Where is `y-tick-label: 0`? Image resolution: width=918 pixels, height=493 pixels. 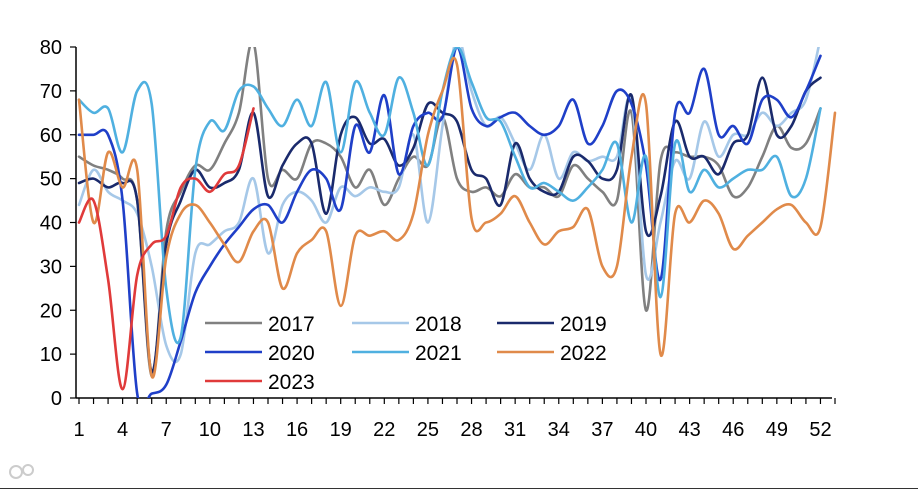 y-tick-label: 0 is located at coordinates (56, 399).